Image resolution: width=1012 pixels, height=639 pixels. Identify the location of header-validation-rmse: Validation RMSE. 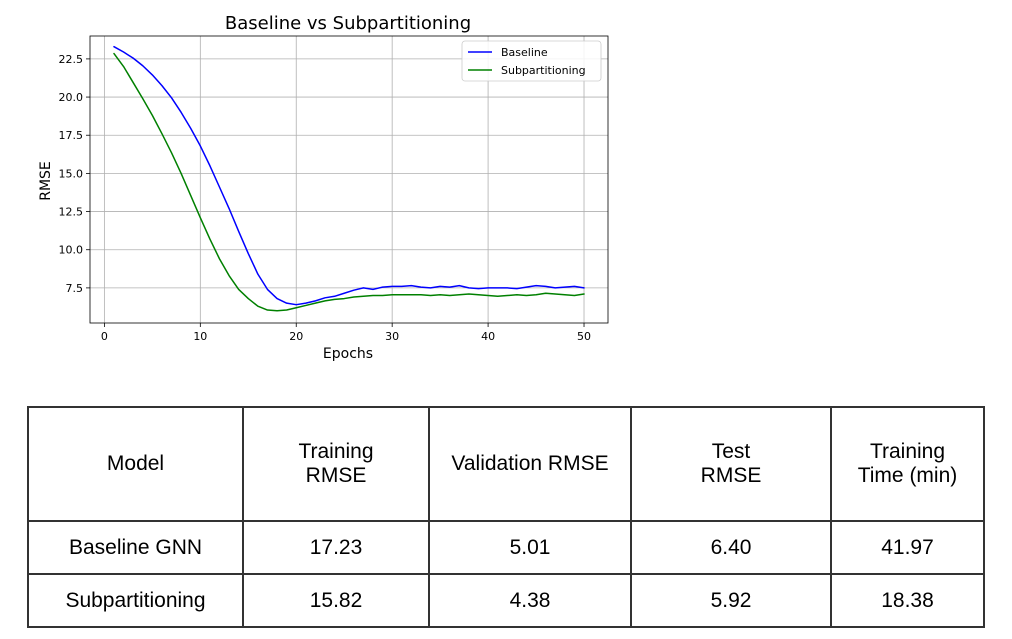
(530, 464).